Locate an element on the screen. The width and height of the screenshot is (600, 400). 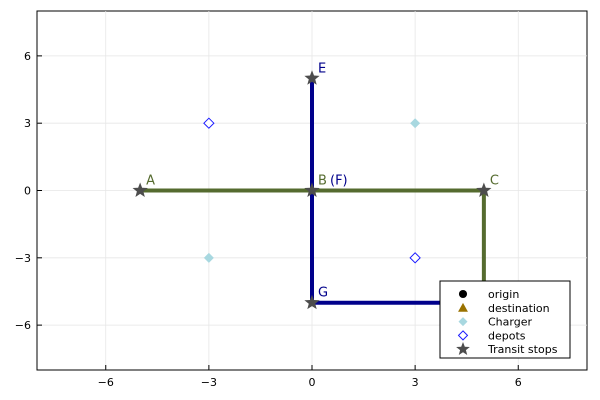
legend-charger-label: Charger is located at coordinates (510, 322).